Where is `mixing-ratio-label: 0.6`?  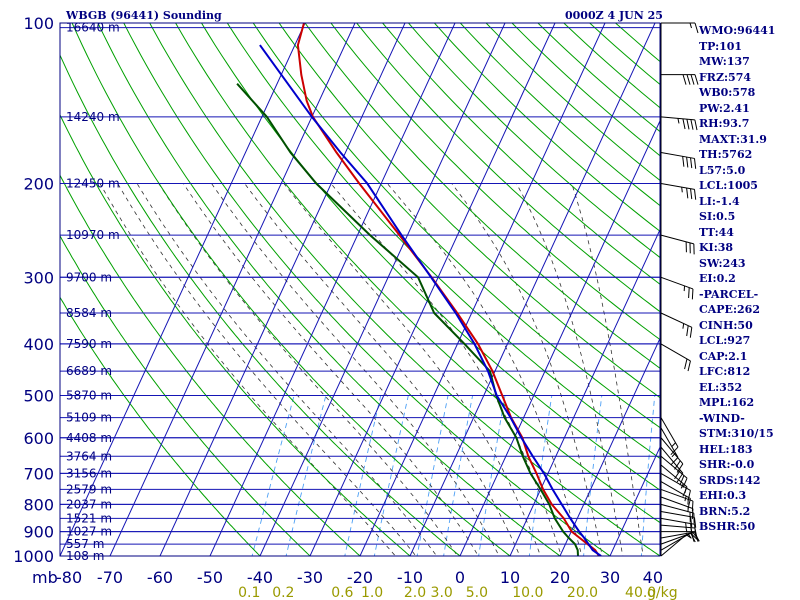
mixing-ratio-label: 0.6 is located at coordinates (342, 592).